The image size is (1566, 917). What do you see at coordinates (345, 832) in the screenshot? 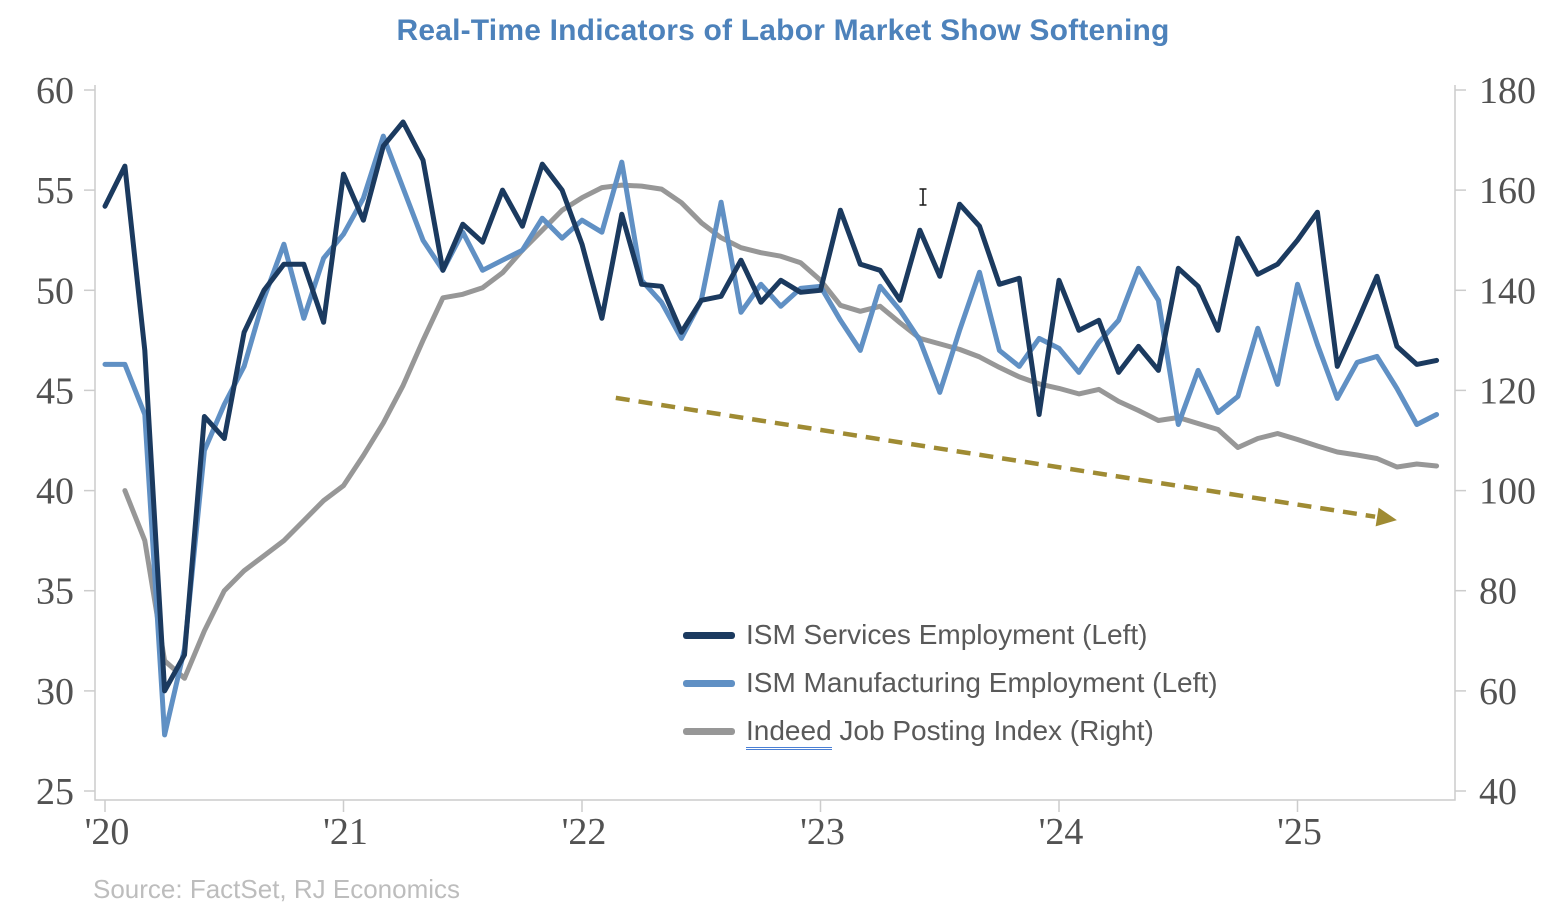
I see `svg-text: '21` at bounding box center [345, 832].